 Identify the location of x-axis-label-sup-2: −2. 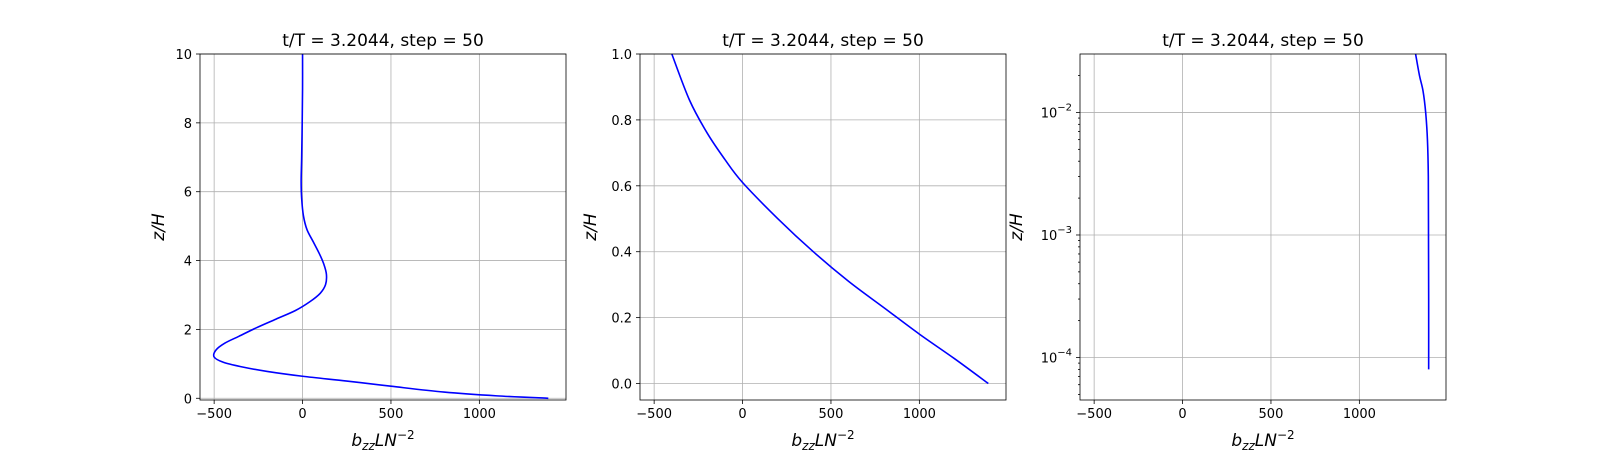
(846, 435).